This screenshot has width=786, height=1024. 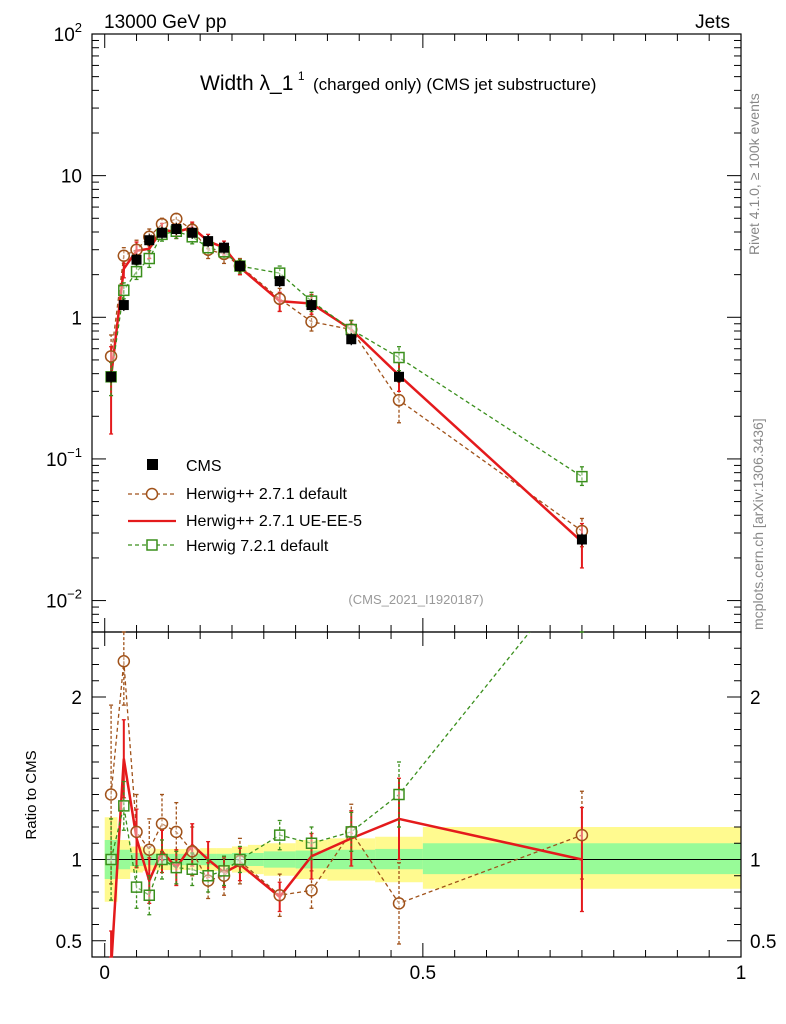 What do you see at coordinates (754, 174) in the screenshot?
I see `side-label-rivet: Rivet 4.1.0, ≥ 100k events` at bounding box center [754, 174].